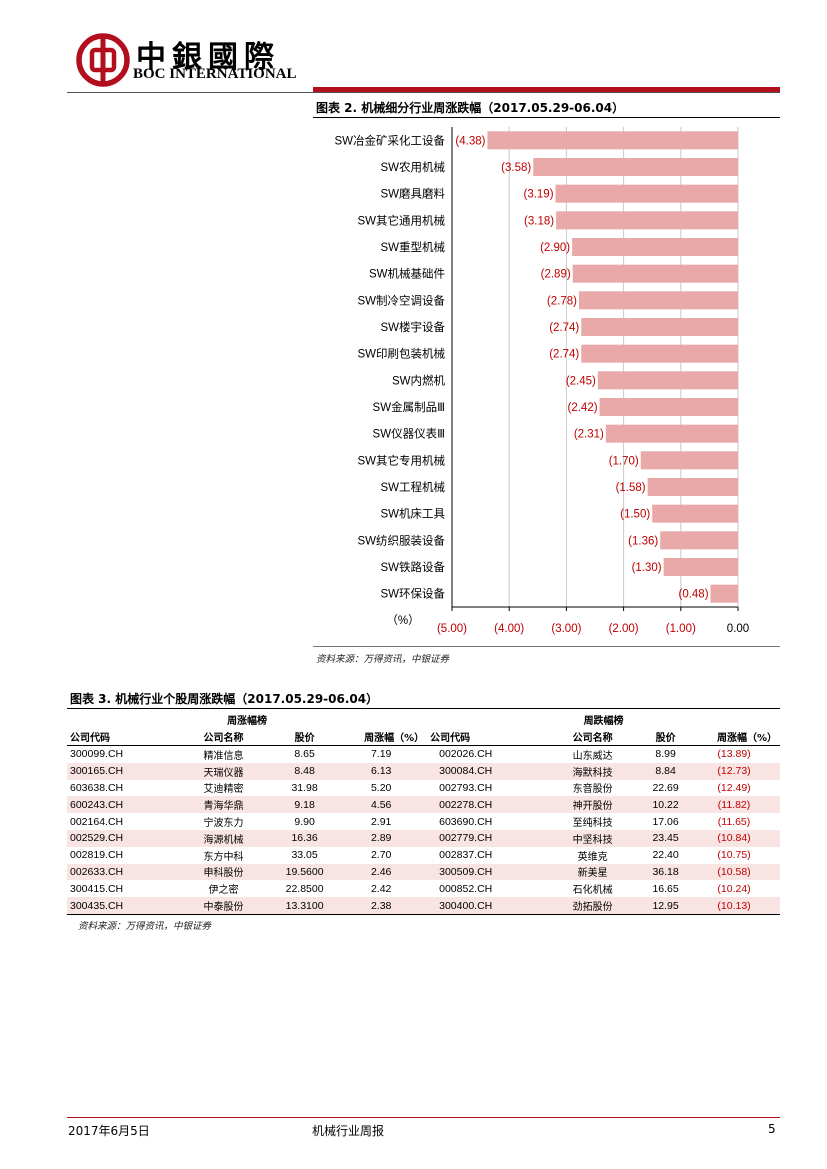 This screenshot has width=827, height=1169. What do you see at coordinates (666, 906) in the screenshot?
I see `table-cell: 12.95` at bounding box center [666, 906].